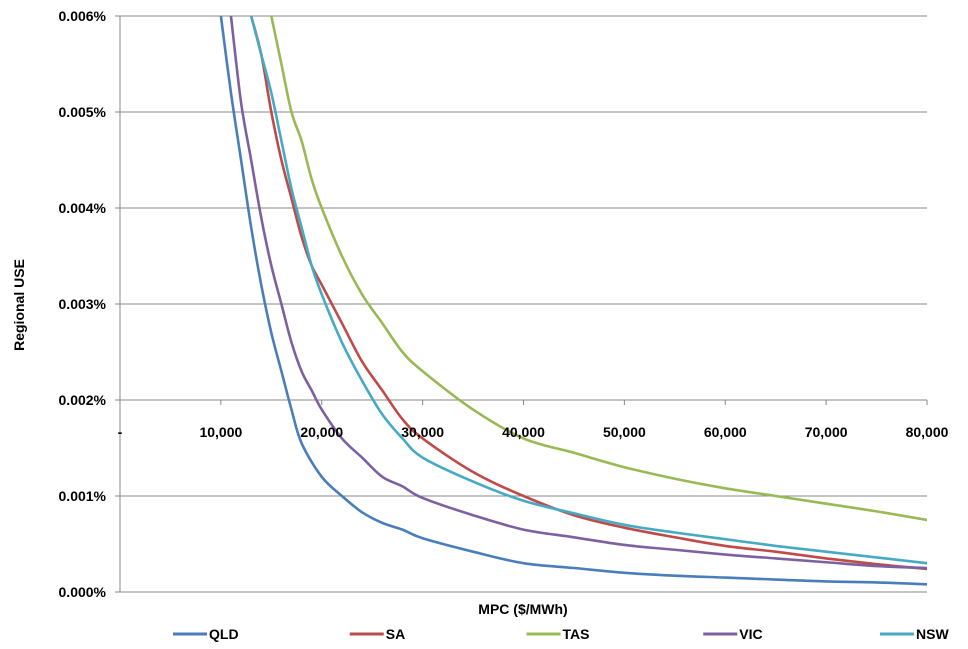 The height and width of the screenshot is (649, 968). Describe the element at coordinates (83, 592) in the screenshot. I see `y-tick-label: 0.000%` at that location.